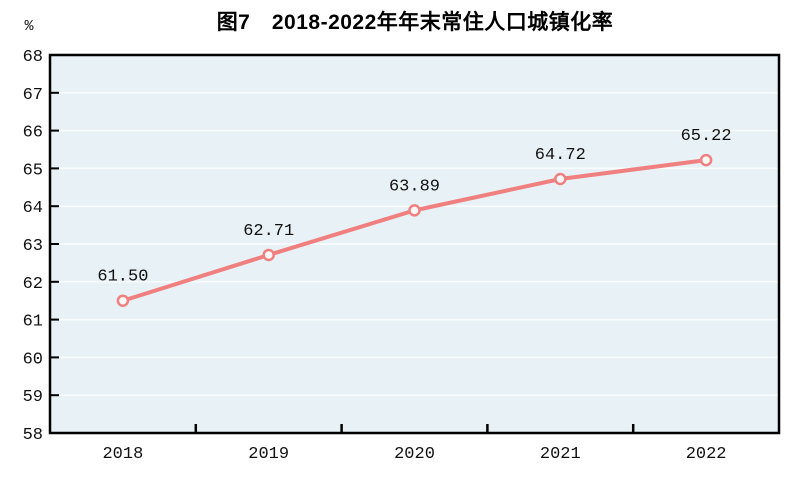 The width and height of the screenshot is (800, 483). Describe the element at coordinates (33, 246) in the screenshot. I see `y-axis-label: 63` at that location.